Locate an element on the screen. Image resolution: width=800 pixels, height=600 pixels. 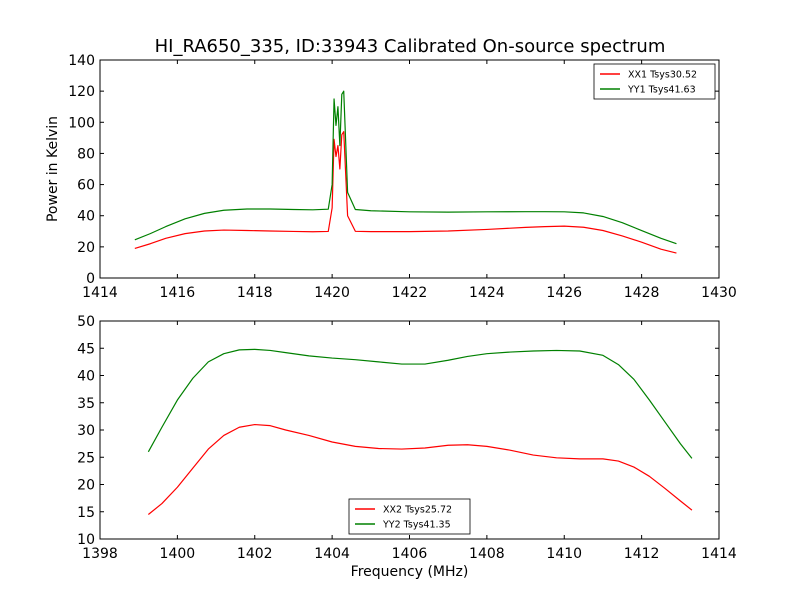
legend: XX2 Tsys25.72 YY2 Tsys41.35 is located at coordinates (409, 516).